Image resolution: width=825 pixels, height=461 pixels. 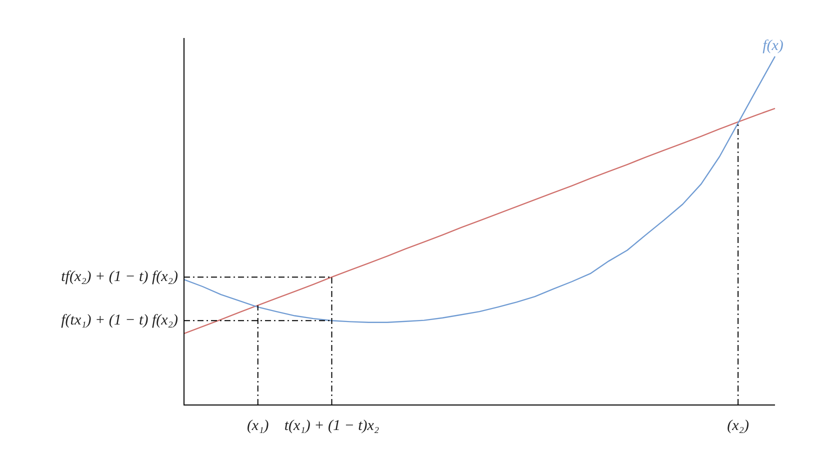 I want to click on ref-line-label: f(tx₁) + (1 − t) f(x₂), so click(x=119, y=320).